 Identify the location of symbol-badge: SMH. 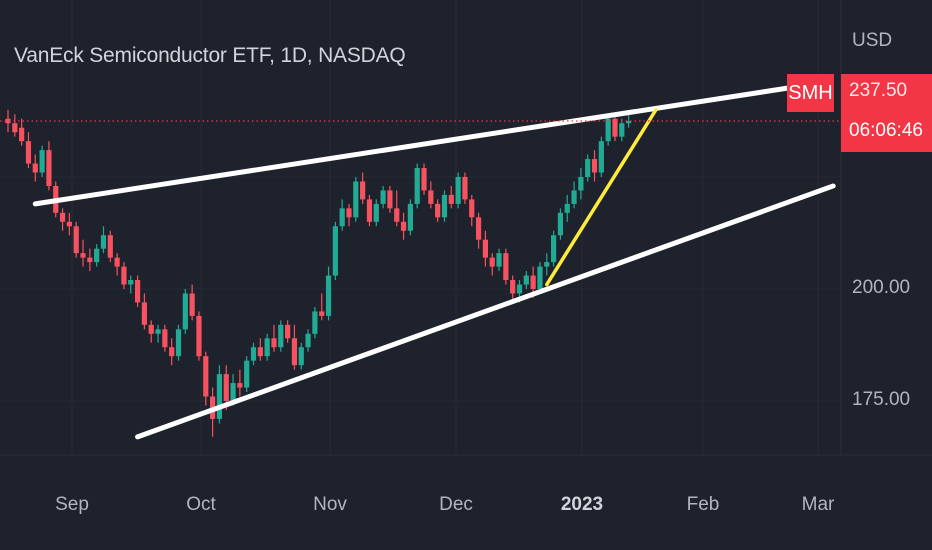
(810, 93).